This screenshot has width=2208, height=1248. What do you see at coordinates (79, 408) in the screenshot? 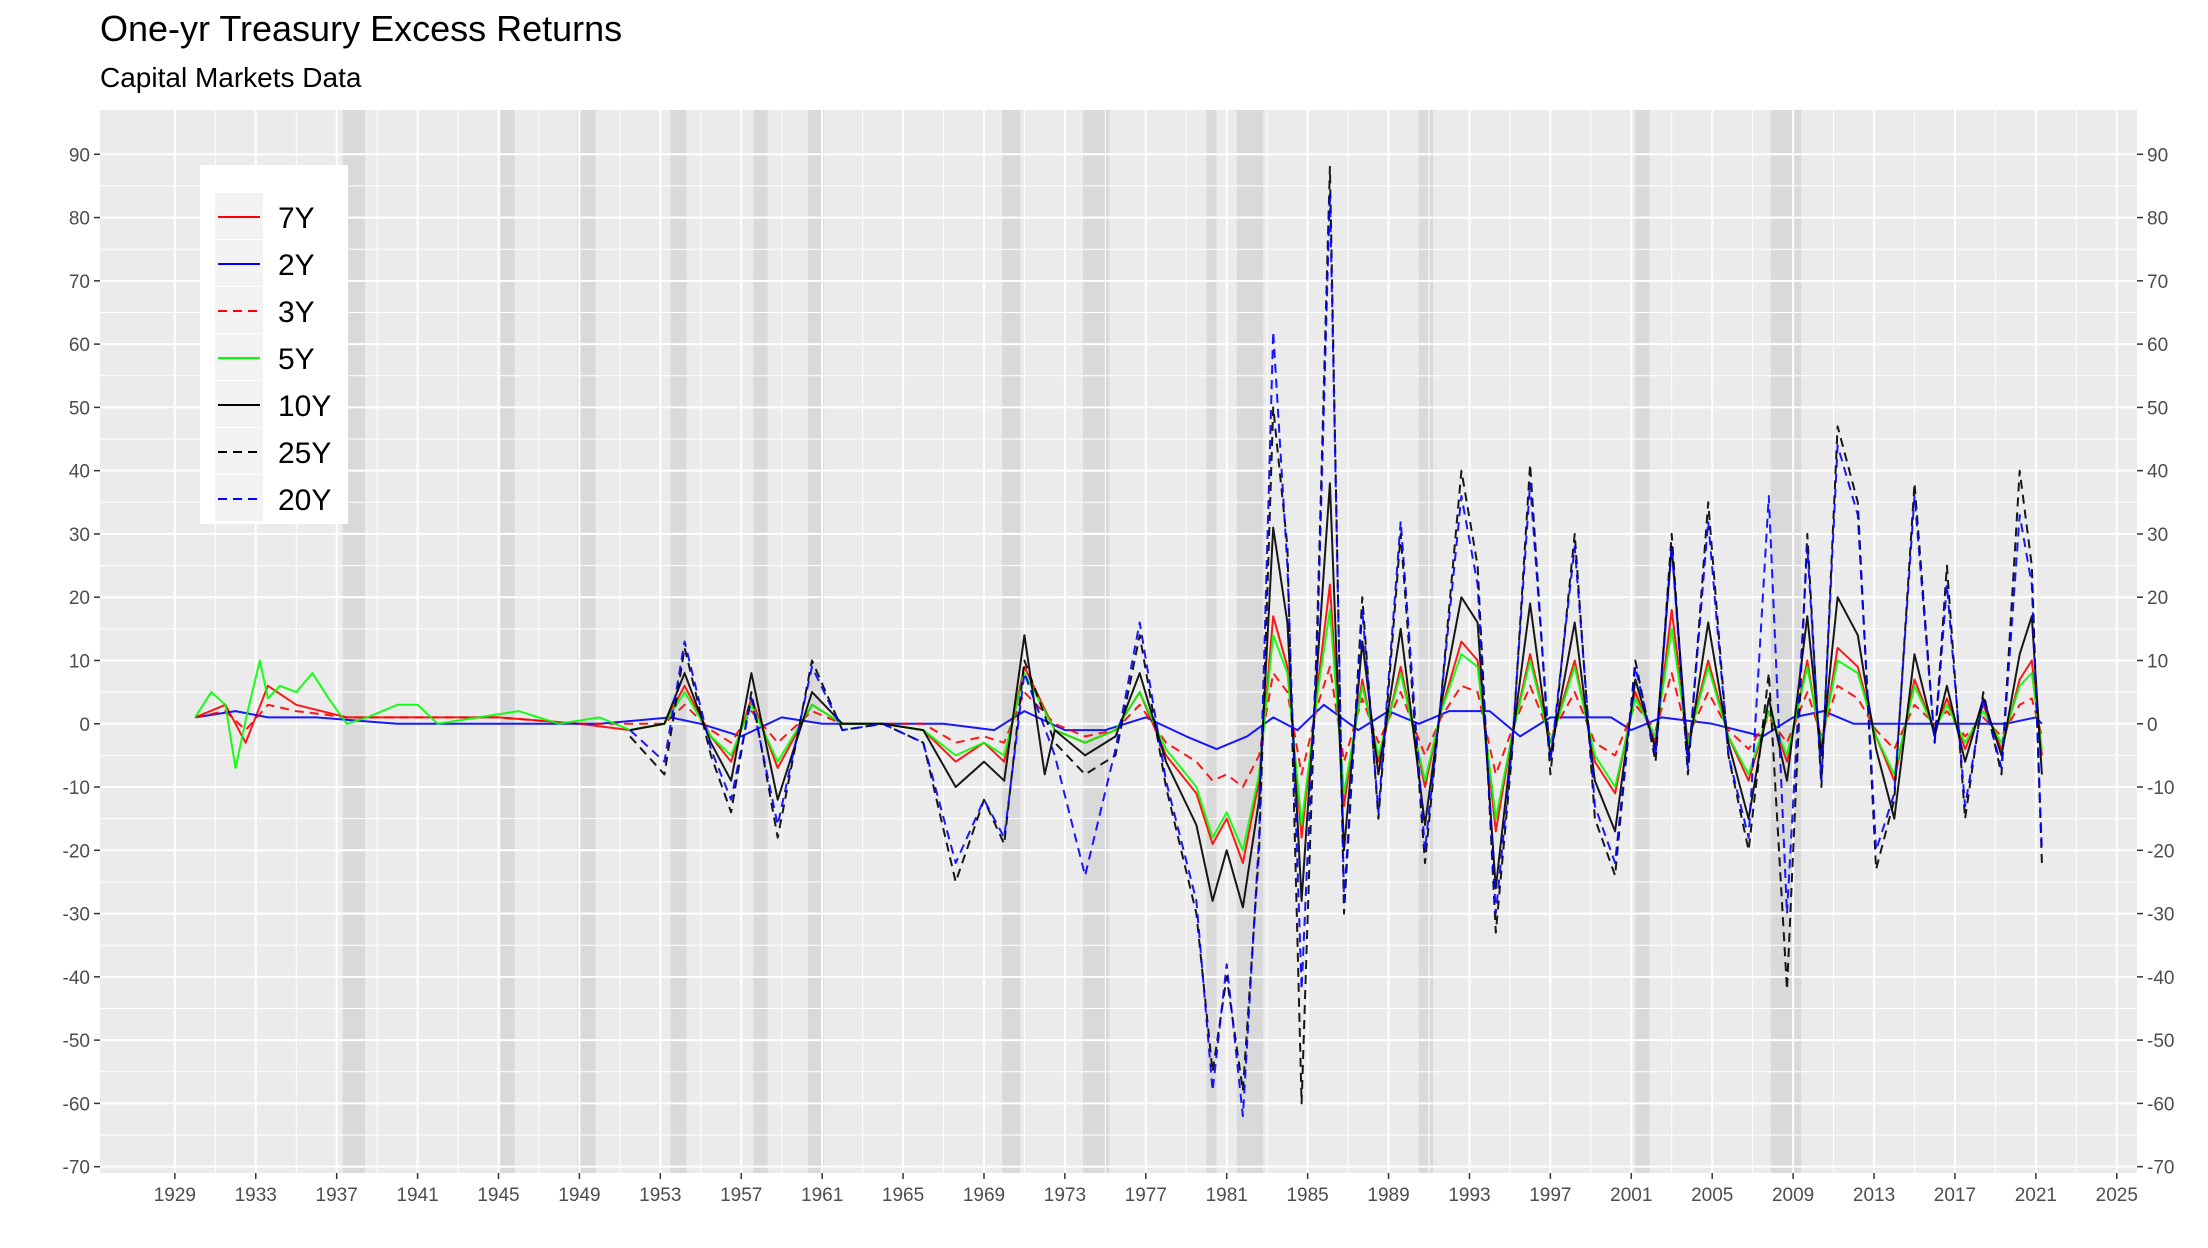
I see `y-tick-label-left: 50` at bounding box center [79, 408].